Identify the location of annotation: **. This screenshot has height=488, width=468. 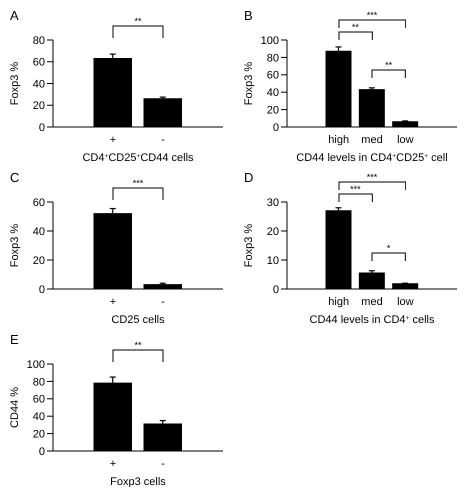
(389, 65).